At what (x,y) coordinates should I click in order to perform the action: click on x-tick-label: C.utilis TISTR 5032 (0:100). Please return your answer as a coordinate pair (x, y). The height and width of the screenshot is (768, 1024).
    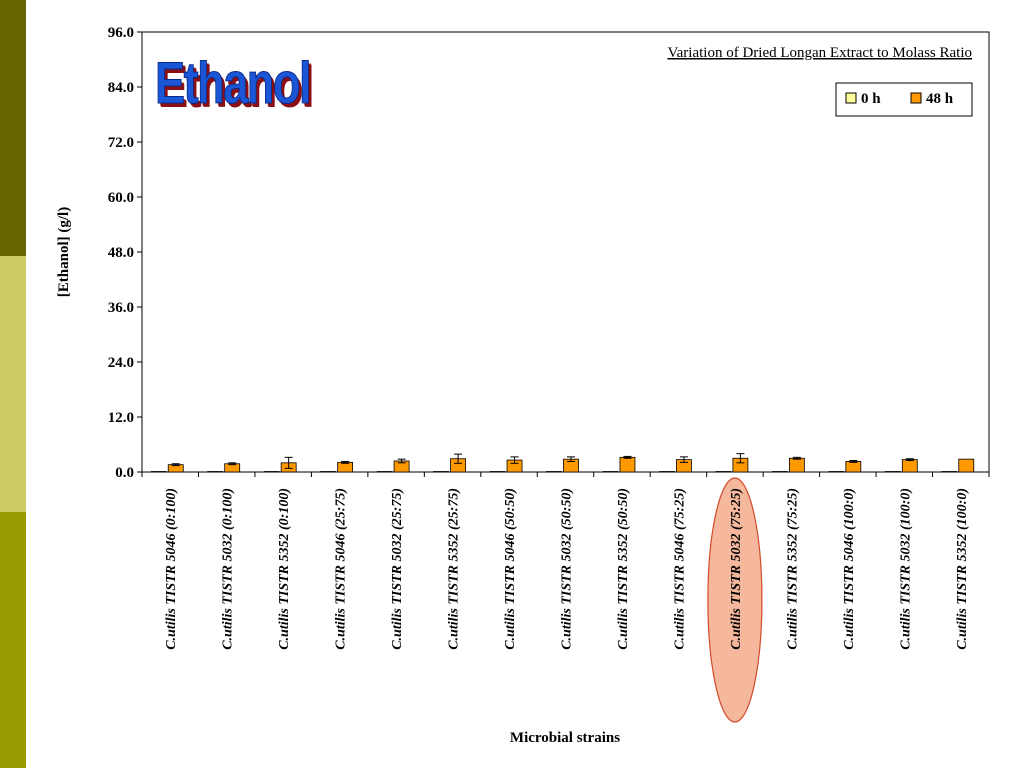
    Looking at the image, I should click on (228, 569).